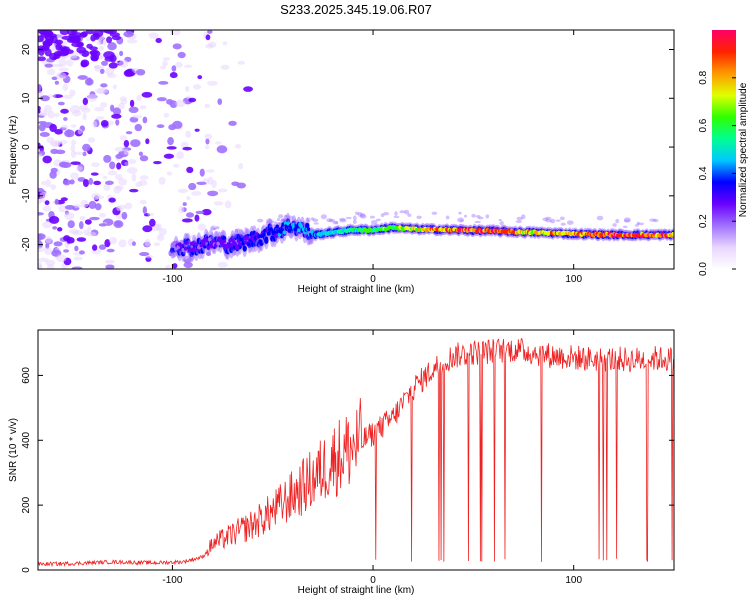 This screenshot has width=750, height=600. I want to click on spectrogram-x-tick-label: -100, so click(172, 279).